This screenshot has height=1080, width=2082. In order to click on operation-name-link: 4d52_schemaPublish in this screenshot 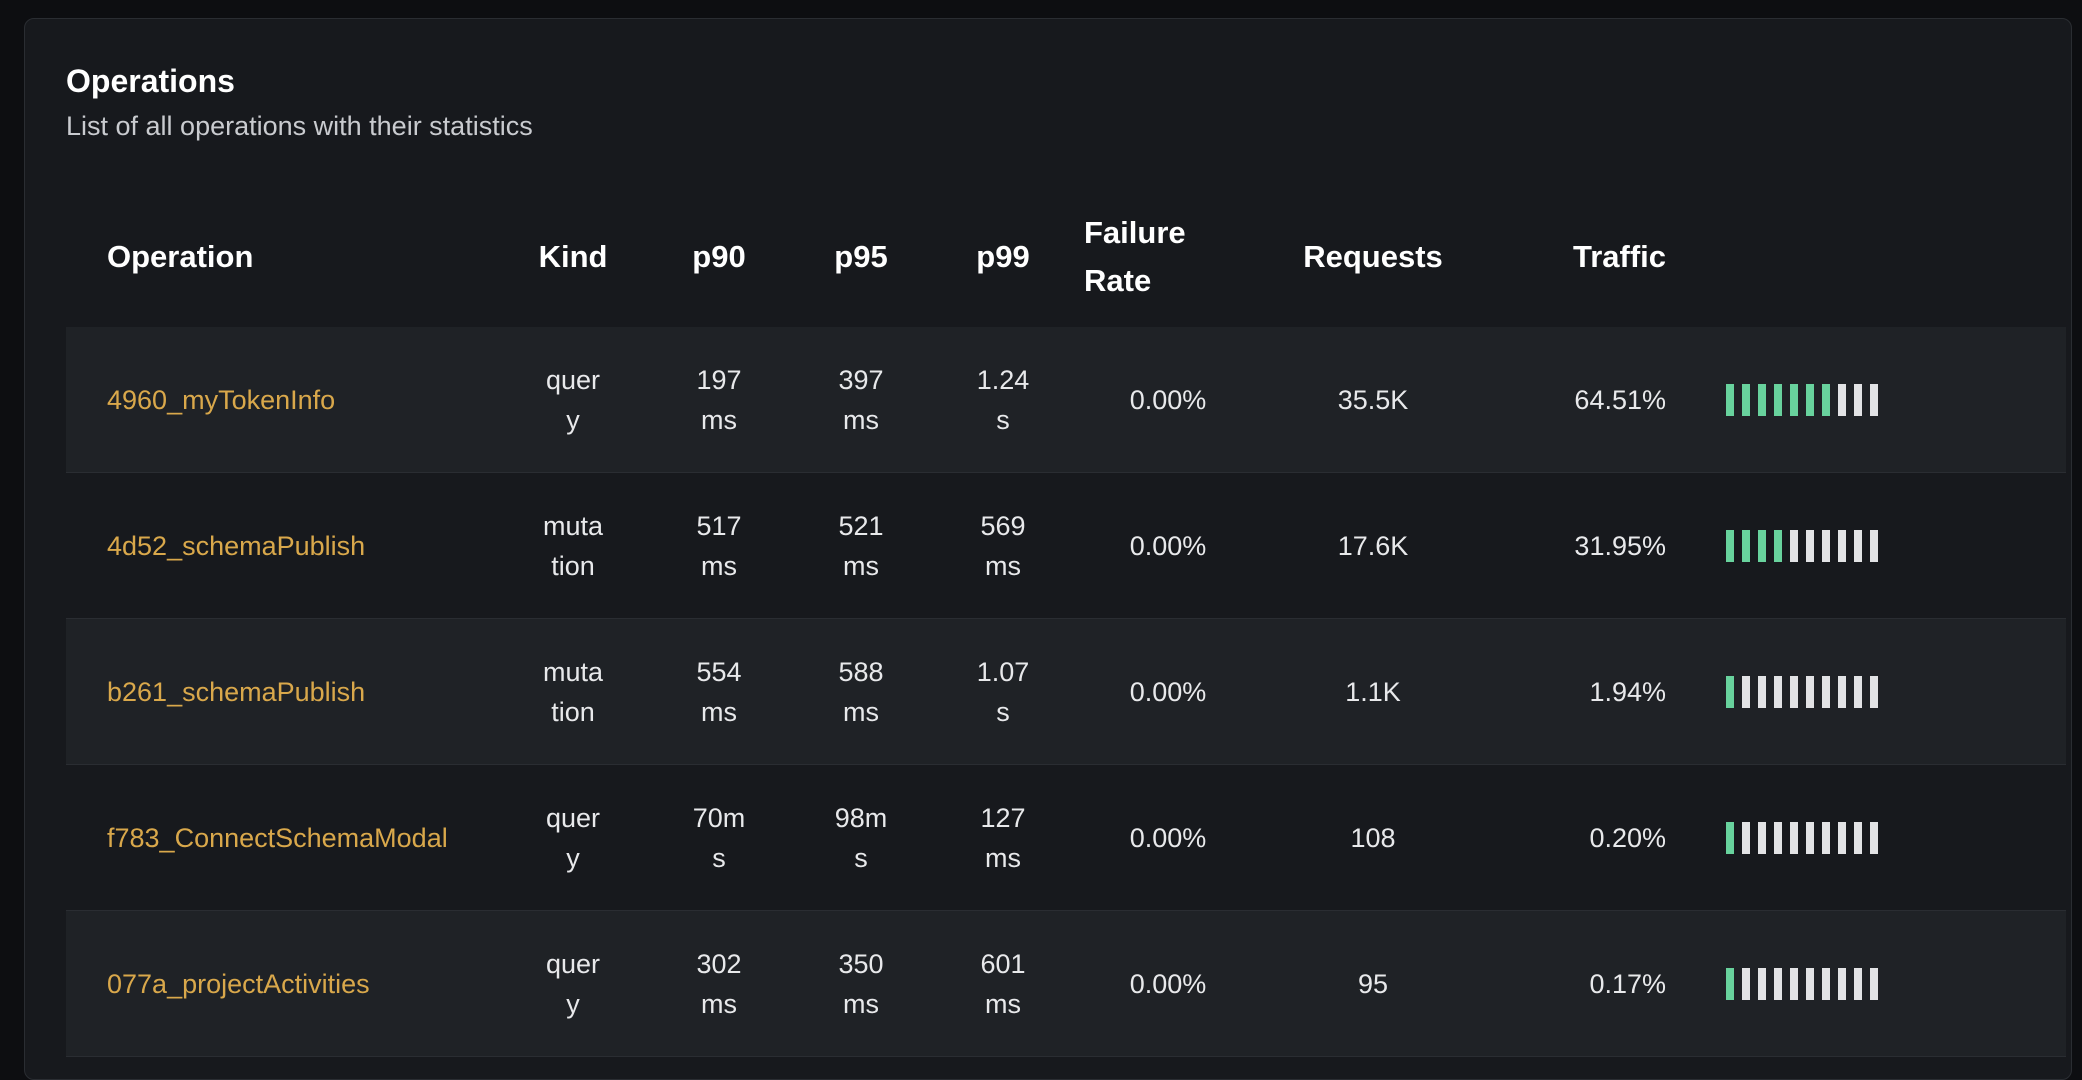, I will do `click(282, 545)`.